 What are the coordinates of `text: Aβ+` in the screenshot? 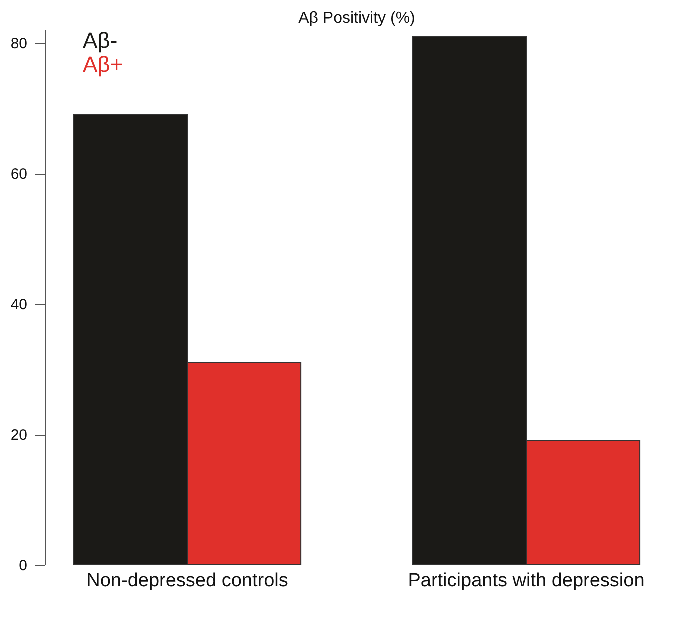 It's located at (103, 64).